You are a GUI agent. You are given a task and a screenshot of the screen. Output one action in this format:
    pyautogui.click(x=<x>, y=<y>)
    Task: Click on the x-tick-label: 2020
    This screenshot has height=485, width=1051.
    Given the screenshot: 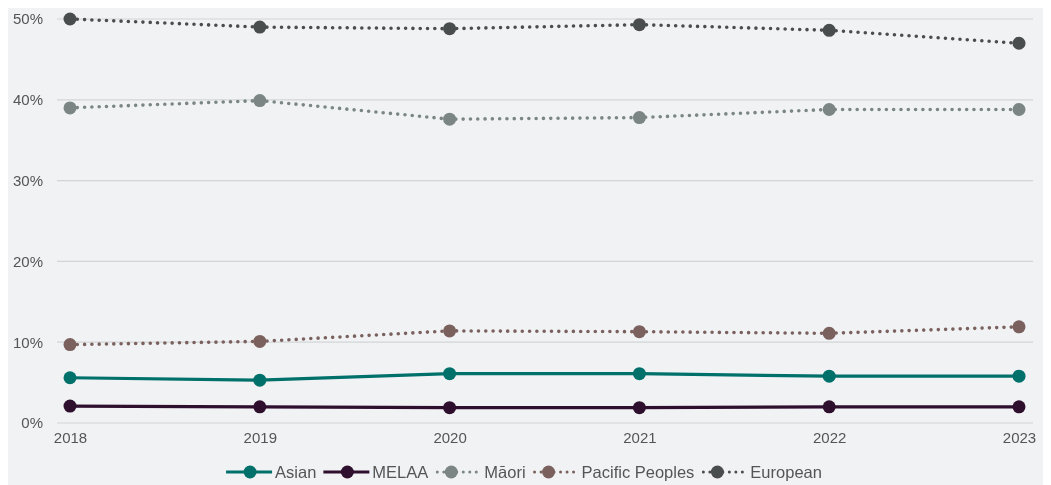 What is the action you would take?
    pyautogui.click(x=450, y=437)
    